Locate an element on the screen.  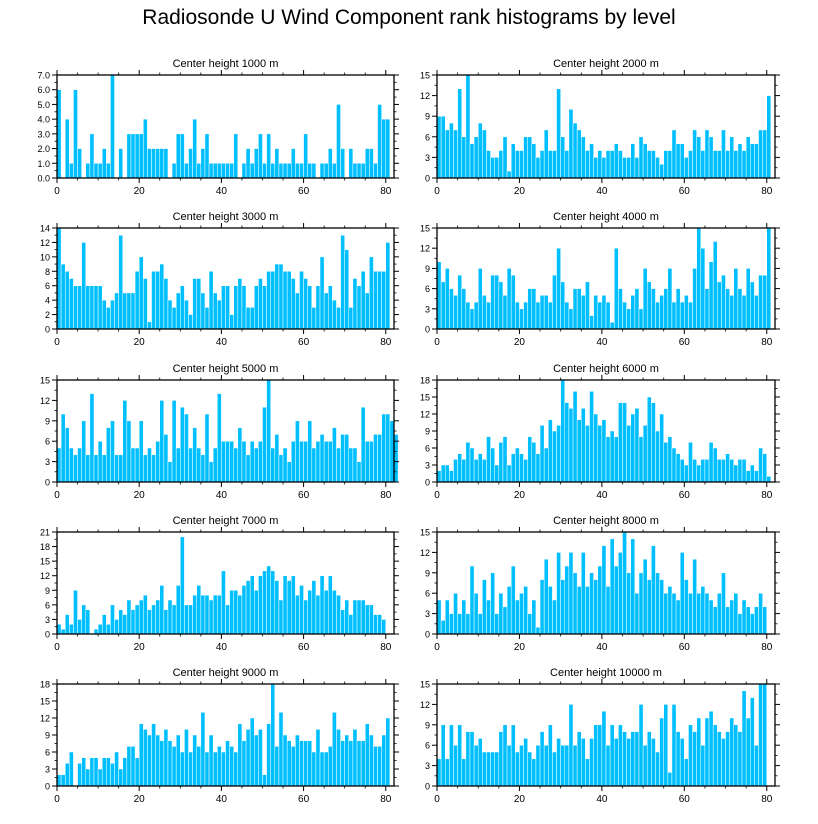
chart-panel-2: Center height 2000 m 0 20 40 60 80 0 3 6 9 12 15 is located at coordinates (600, 127).